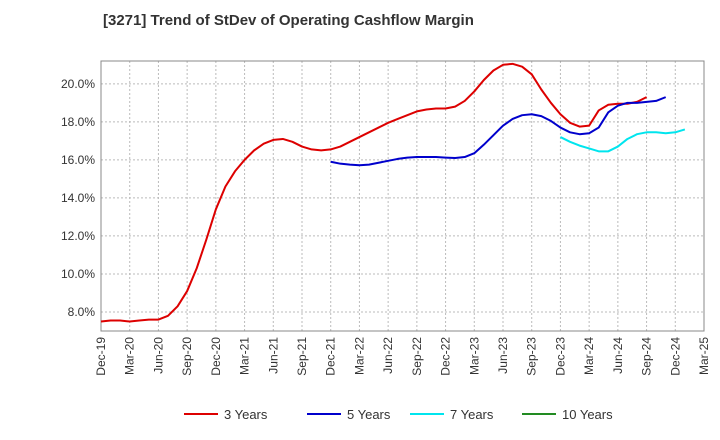 The height and width of the screenshot is (440, 720). What do you see at coordinates (78, 236) in the screenshot?
I see `y-tick-label: 12.0%` at bounding box center [78, 236].